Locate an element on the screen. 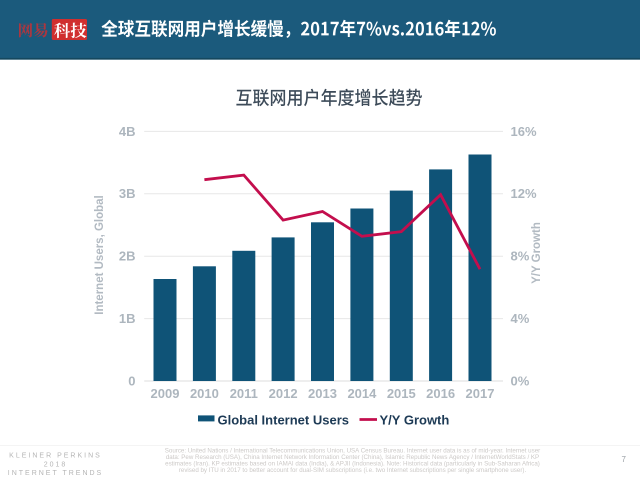  svg-text: 8% is located at coordinates (520, 256).